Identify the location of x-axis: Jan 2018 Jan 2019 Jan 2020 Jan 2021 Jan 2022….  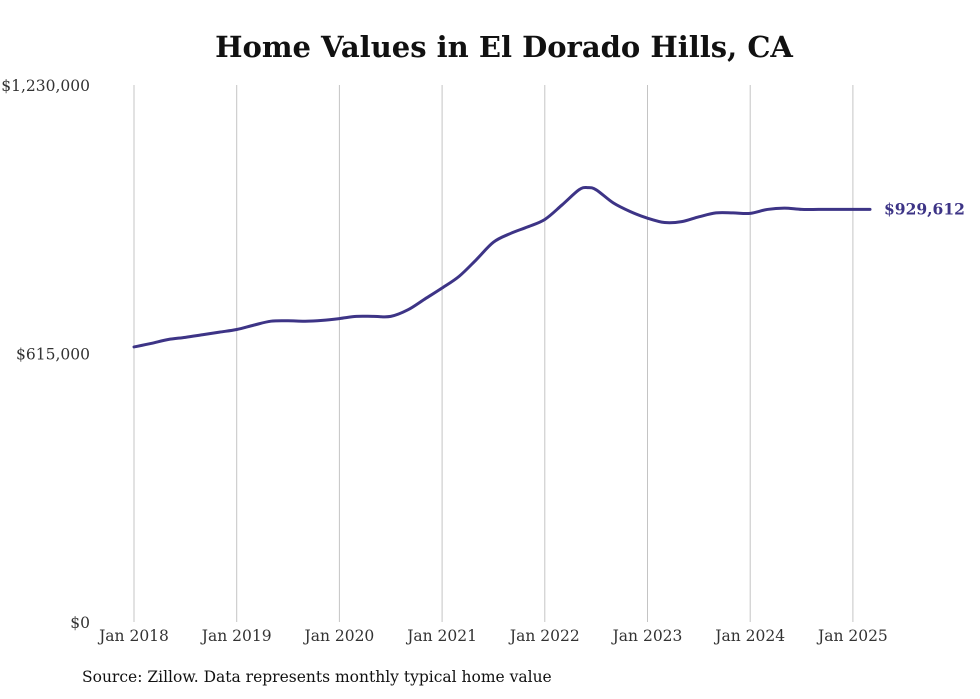
(492, 636).